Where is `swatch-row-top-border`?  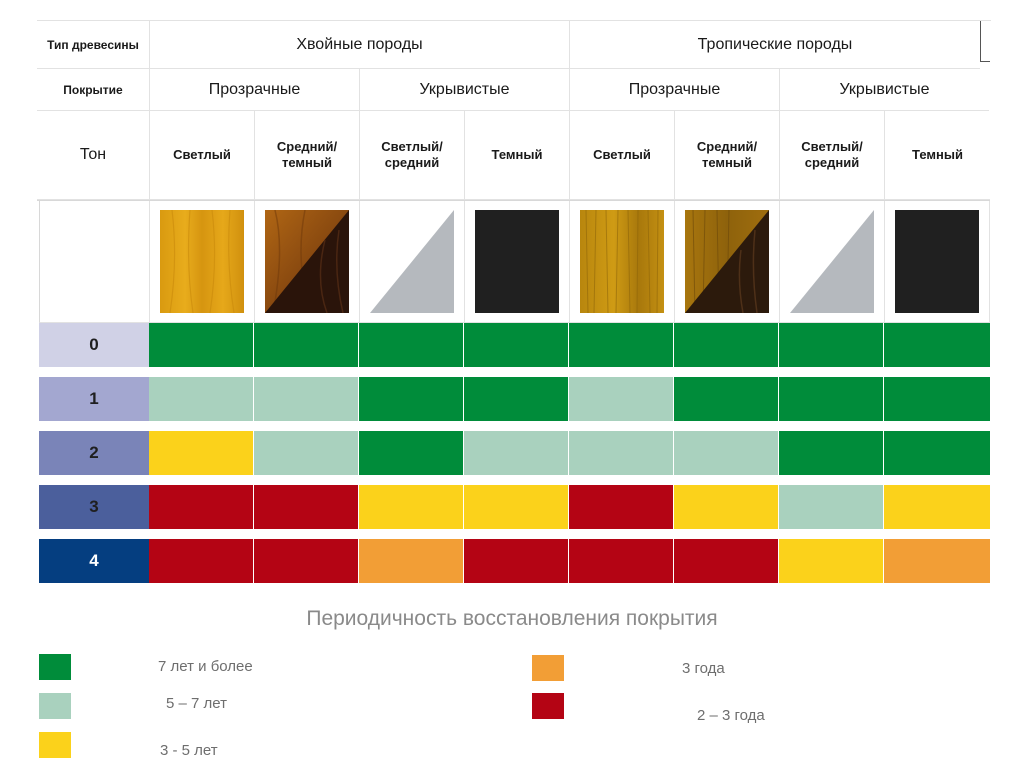 swatch-row-top-border is located at coordinates (513, 200).